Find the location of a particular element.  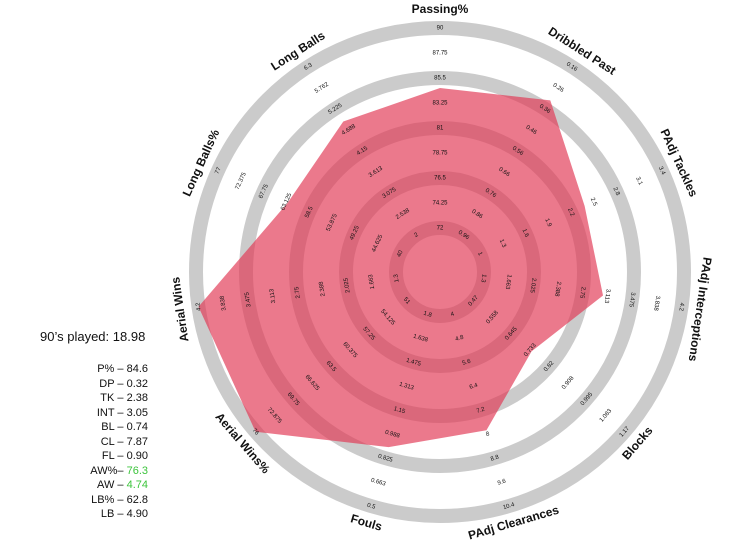

tick-label: 4 is located at coordinates (453, 314).